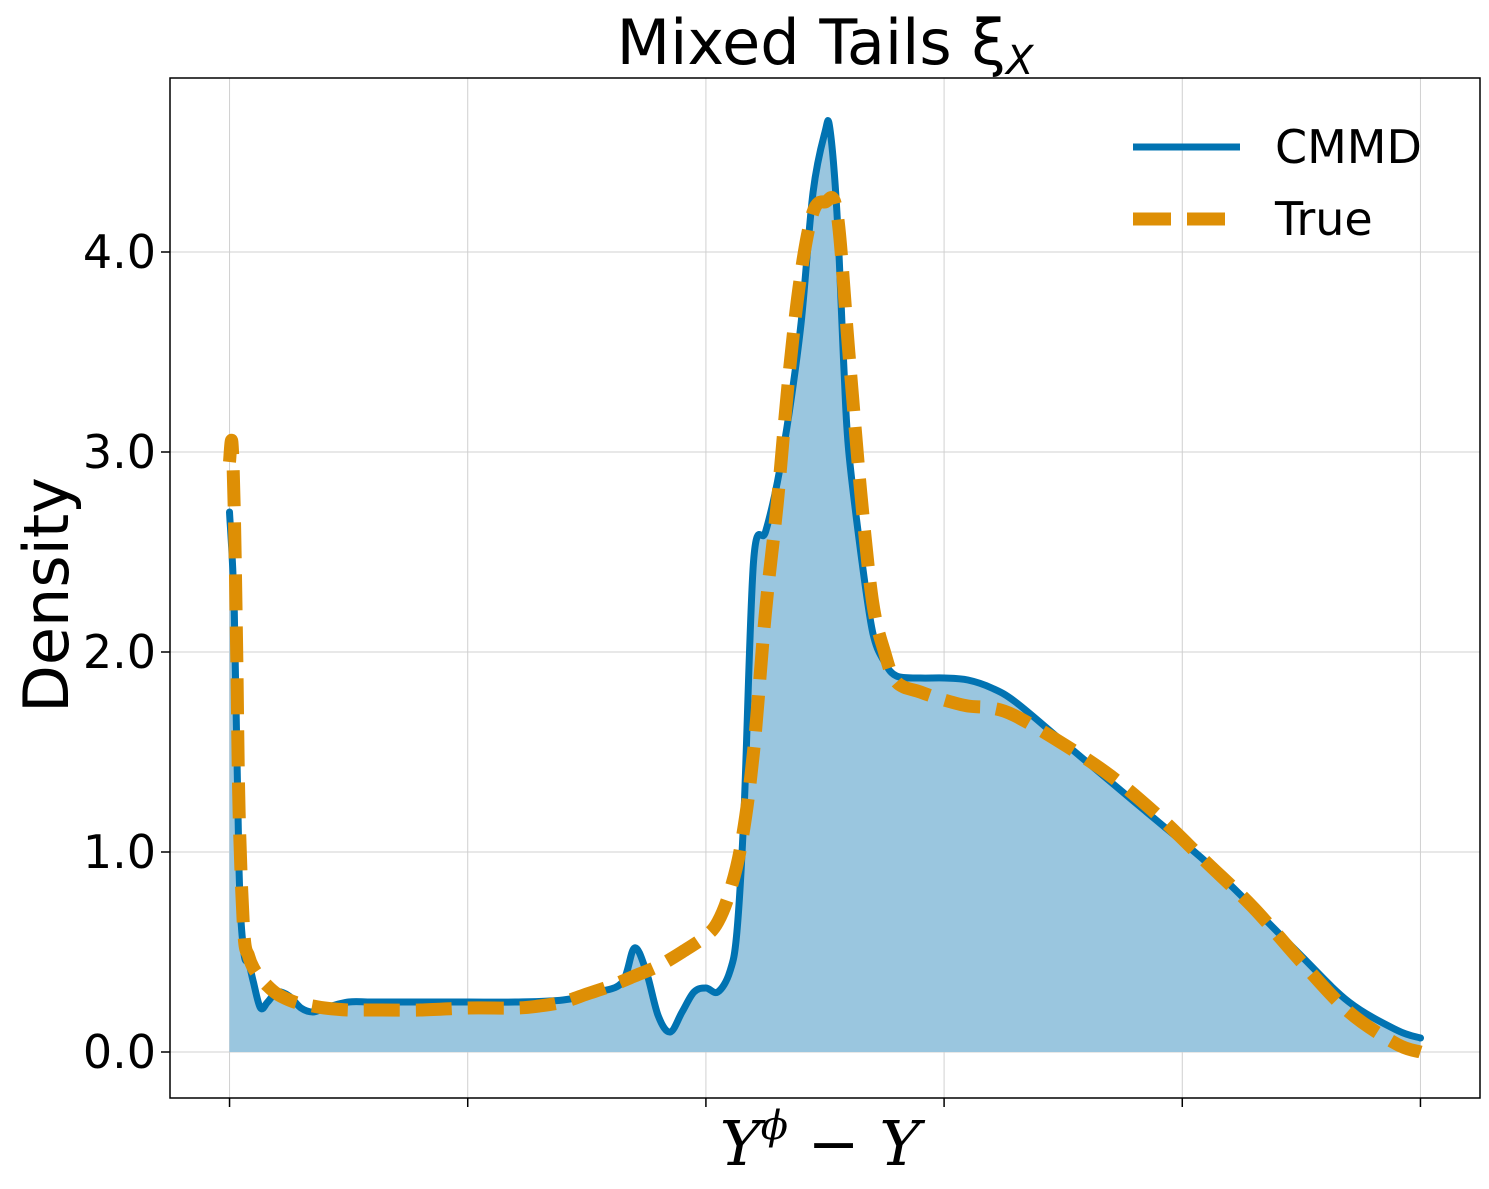  I want to click on x-axis-label: Yϕ − Y, so click(823, 1141).